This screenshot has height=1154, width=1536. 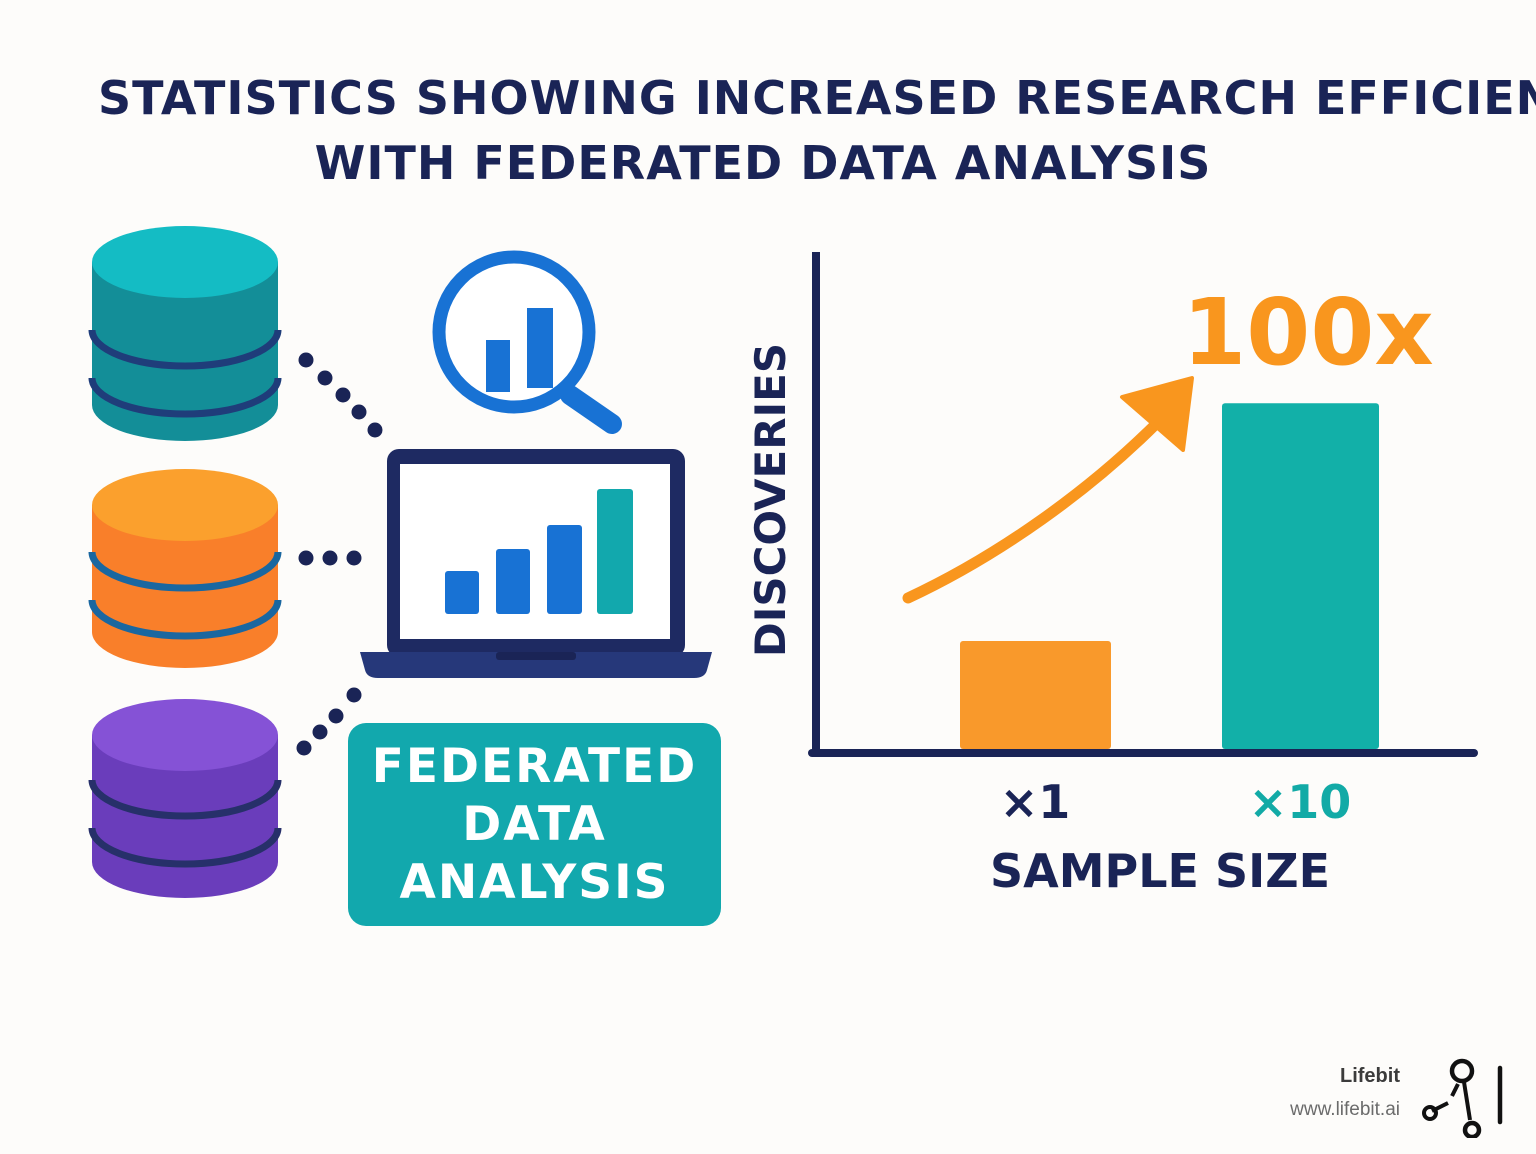 I want to click on box-line-1: FEDERATED, so click(x=534, y=766).